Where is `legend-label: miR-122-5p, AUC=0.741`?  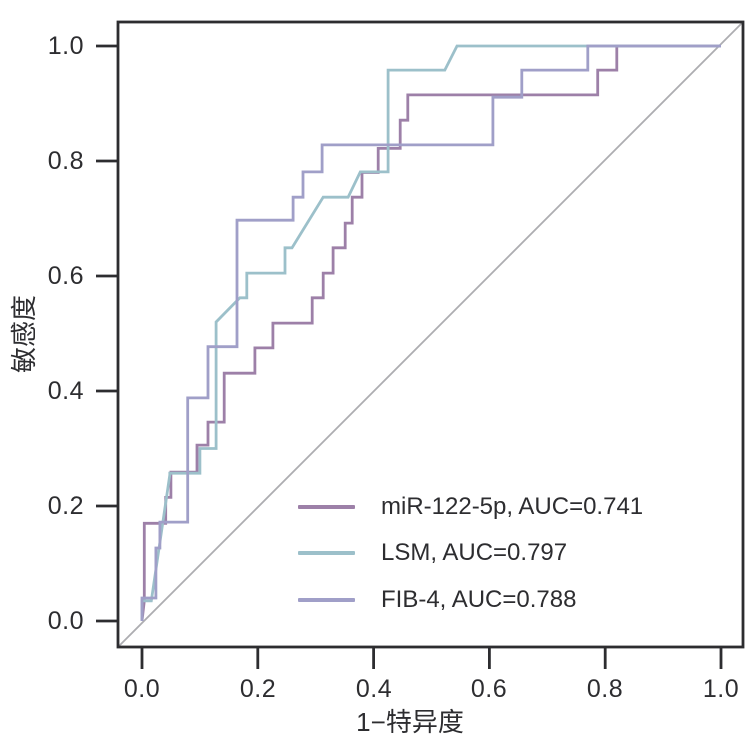 legend-label: miR-122-5p, AUC=0.741 is located at coordinates (512, 507).